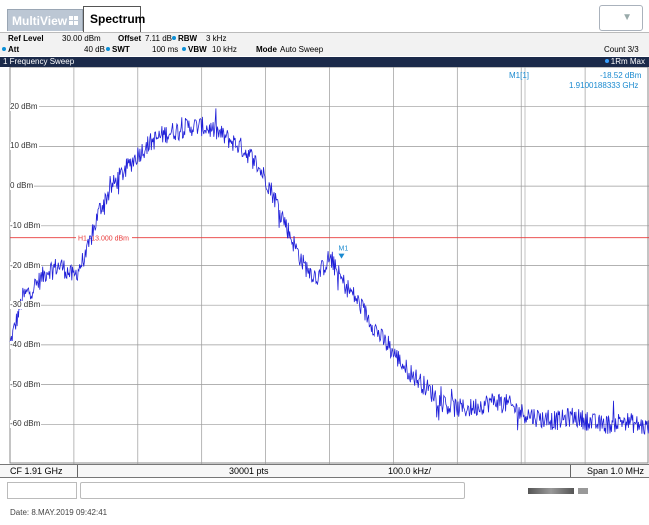  What do you see at coordinates (519, 75) in the screenshot?
I see `marker-id: M1[1]` at bounding box center [519, 75].